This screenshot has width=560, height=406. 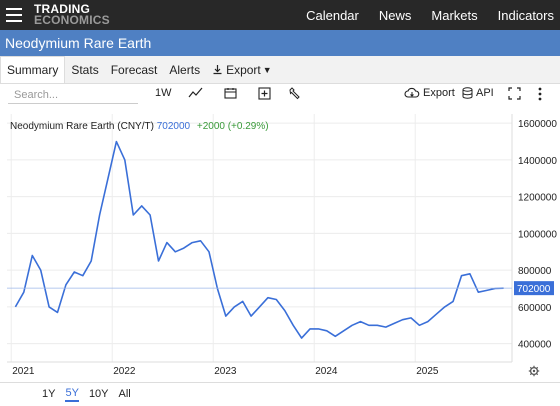 I want to click on calendar-icon, so click(x=230, y=93).